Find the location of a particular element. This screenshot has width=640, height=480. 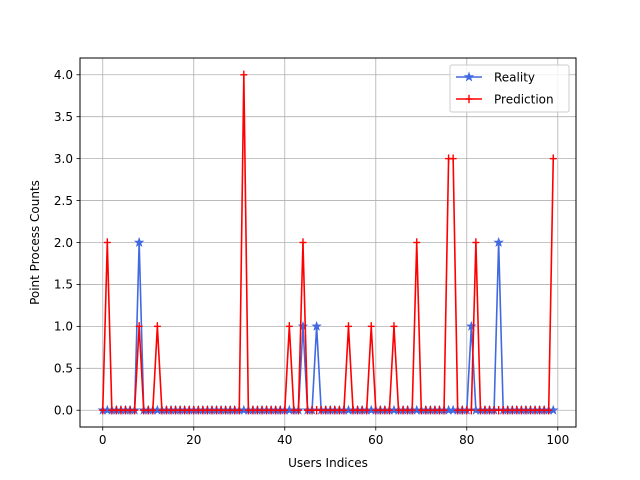

y-axis-label: Point Process Counts is located at coordinates (35, 242).